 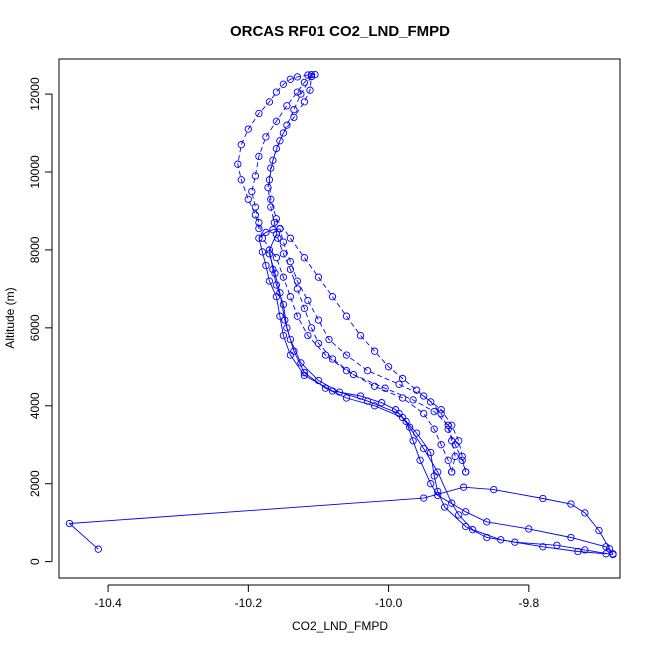 I want to click on x-axis: -10.4 -10.2 -10.0 -9.8, so click(x=316, y=597).